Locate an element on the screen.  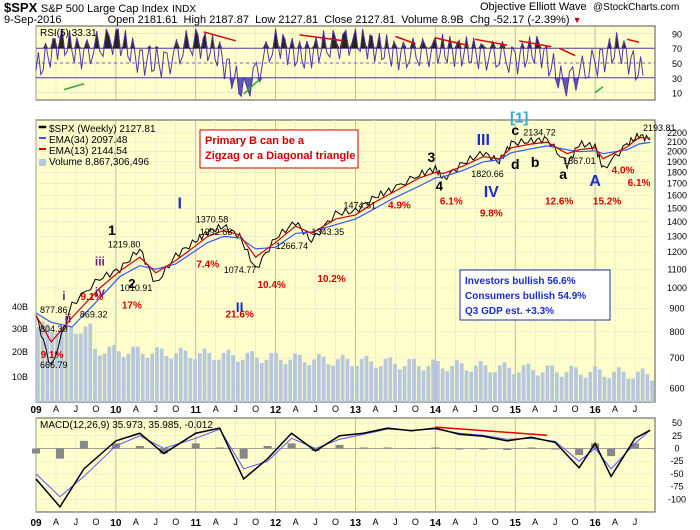
wave-label: IV is located at coordinates (491, 192).